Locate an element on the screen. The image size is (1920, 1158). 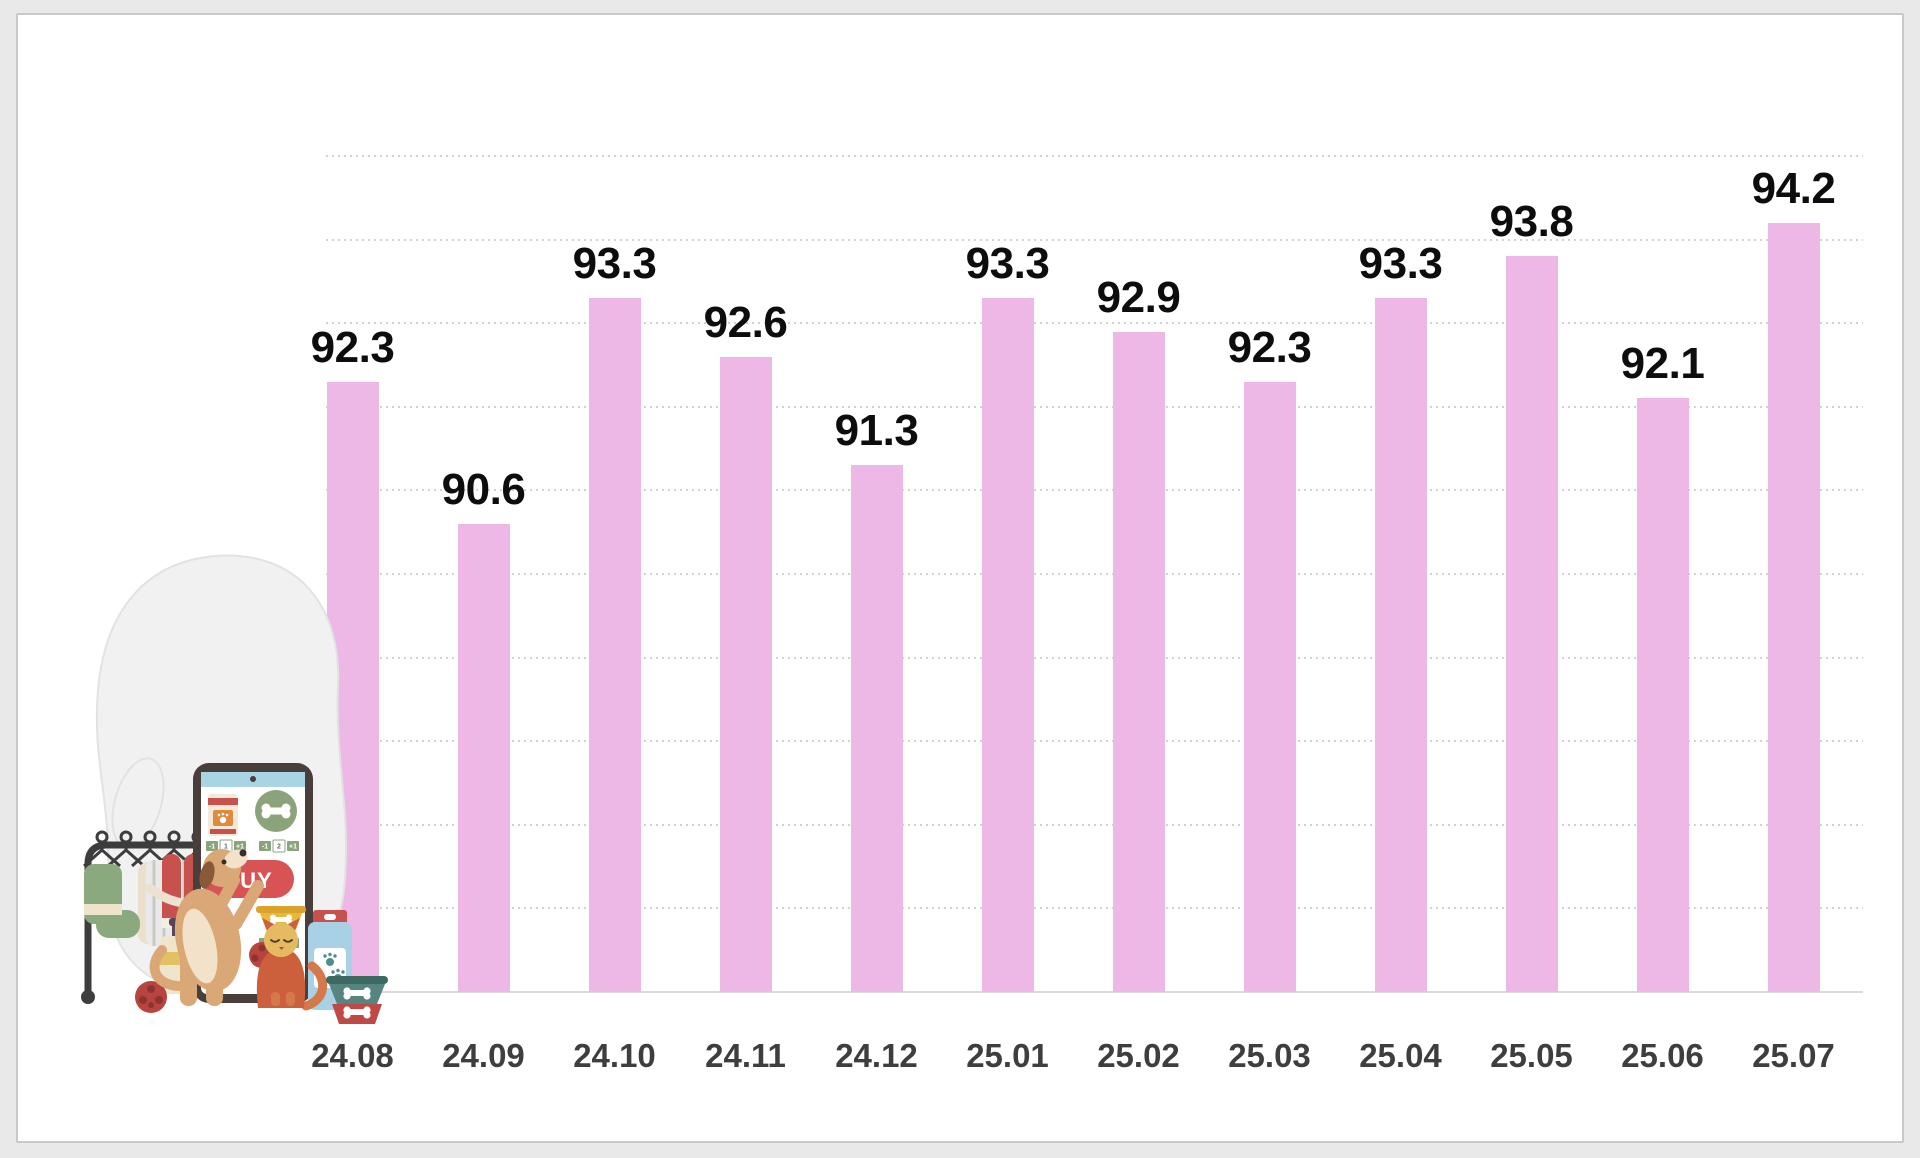
bar-value-label: 91.3 is located at coordinates (876, 431).